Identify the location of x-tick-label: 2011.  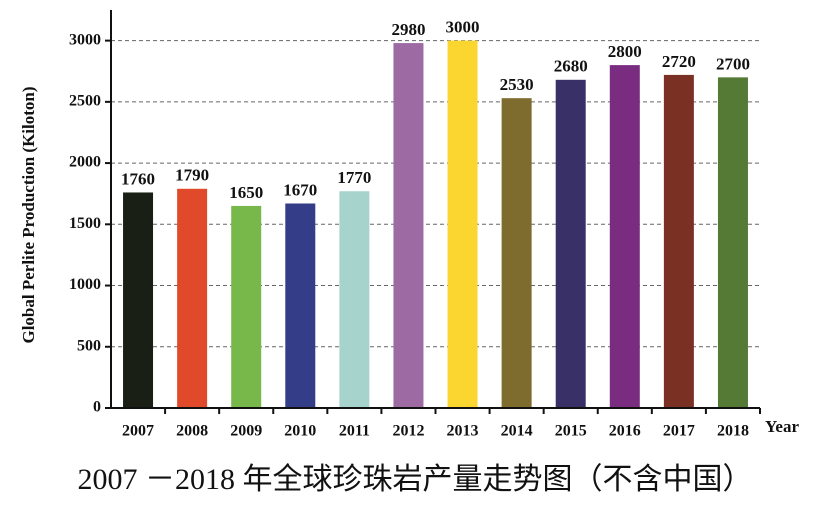
(354, 431).